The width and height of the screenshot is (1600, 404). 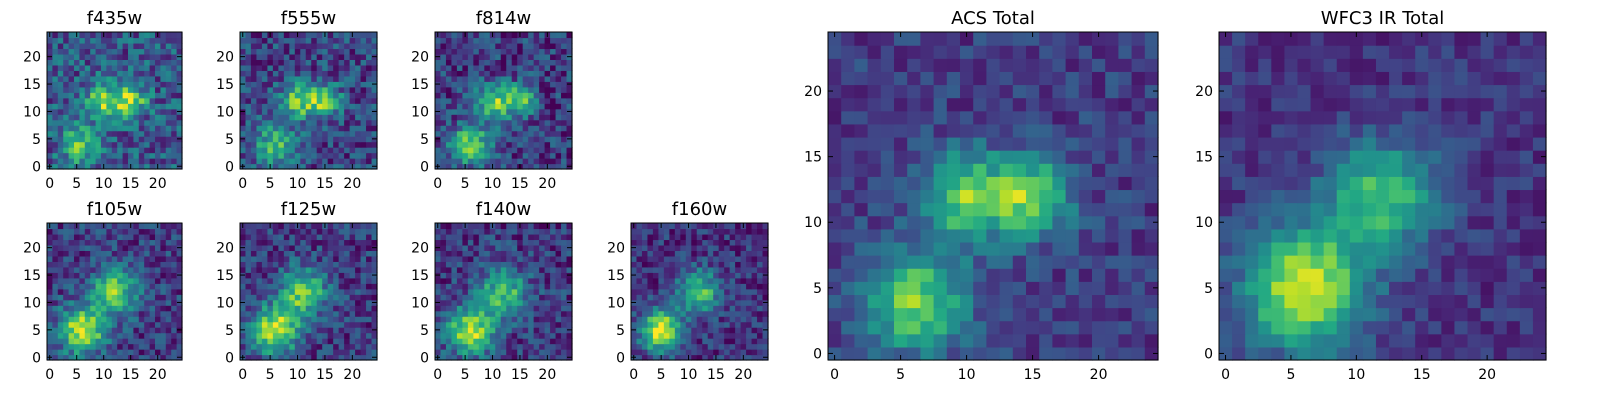 What do you see at coordinates (270, 375) in the screenshot?
I see `x-tick-label: 5` at bounding box center [270, 375].